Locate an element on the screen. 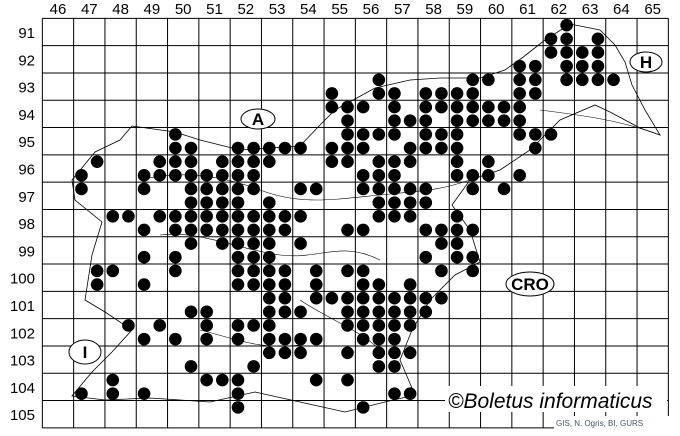  column-label: 62 is located at coordinates (558, 9).